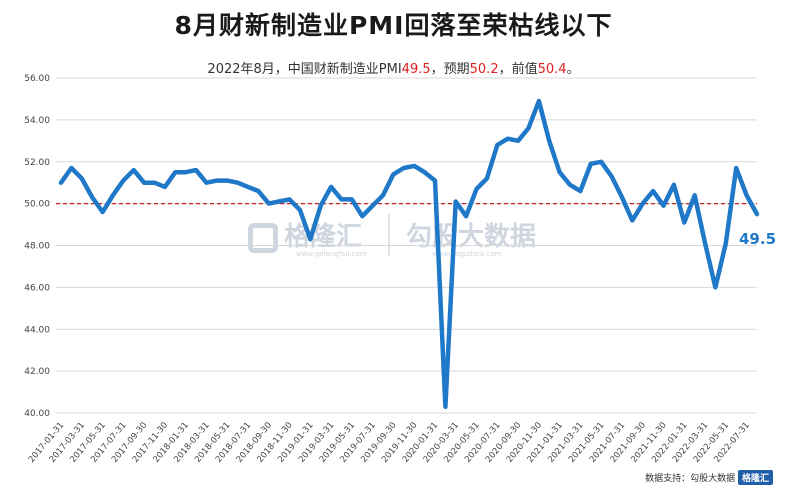 This screenshot has width=787, height=488. I want to click on corner-logo: 格隆汇, so click(755, 477).